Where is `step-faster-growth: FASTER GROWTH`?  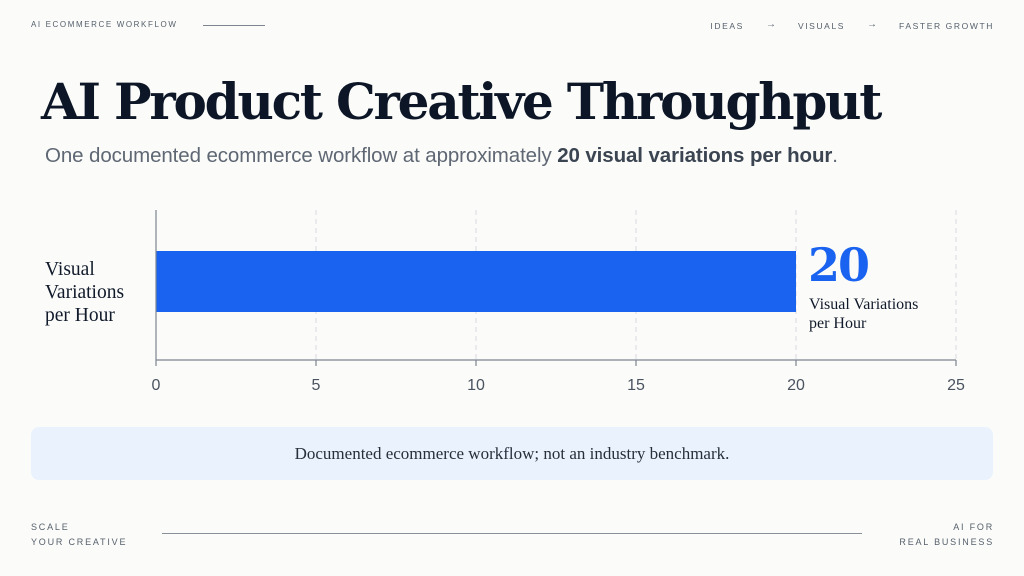
step-faster-growth: FASTER GROWTH is located at coordinates (946, 26).